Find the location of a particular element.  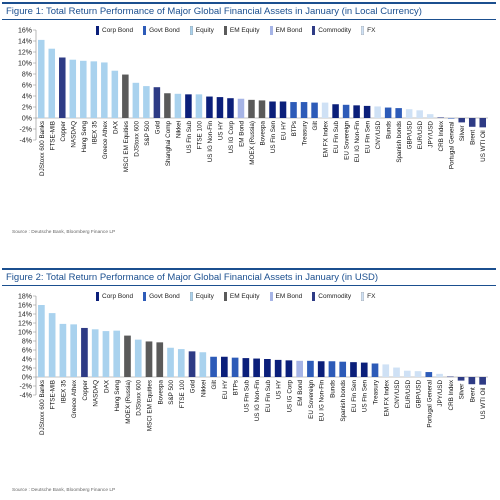

x-category-label: EU Sovereign is located at coordinates (347, 140).